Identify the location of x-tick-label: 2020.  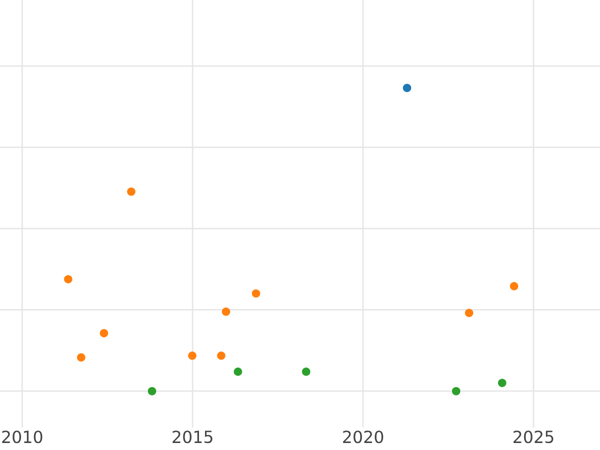
(363, 437).